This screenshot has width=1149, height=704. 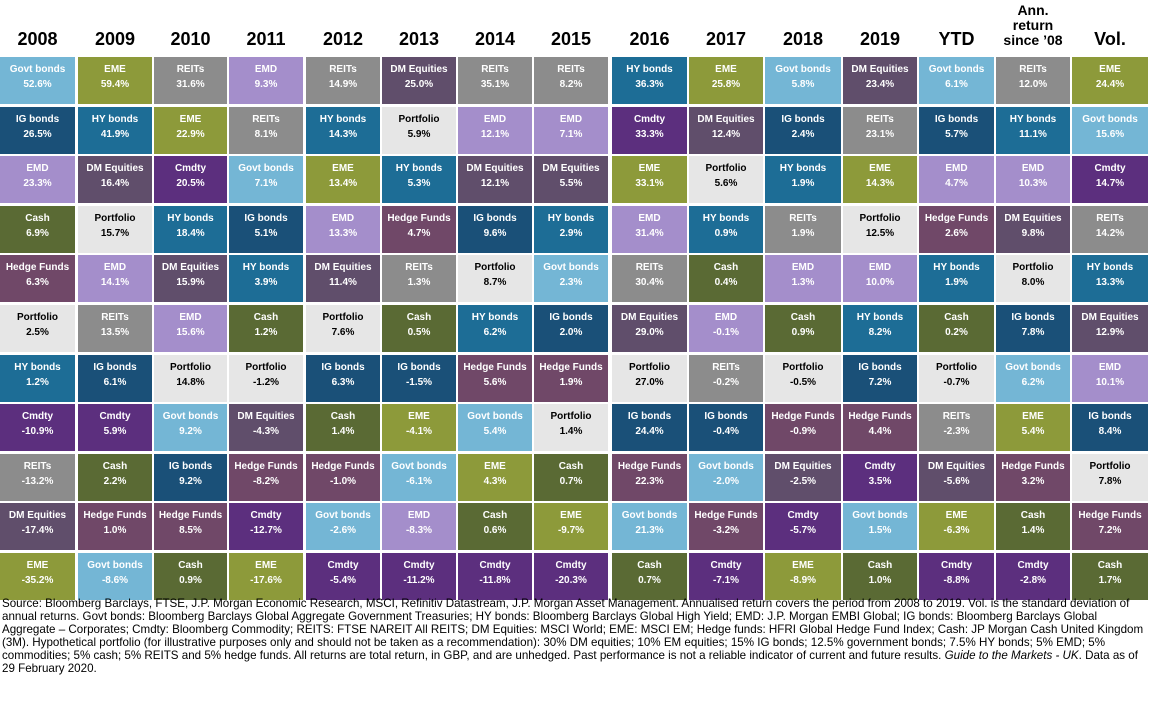 I want to click on return-cell: Govt bonds 6.1%, so click(x=956, y=80).